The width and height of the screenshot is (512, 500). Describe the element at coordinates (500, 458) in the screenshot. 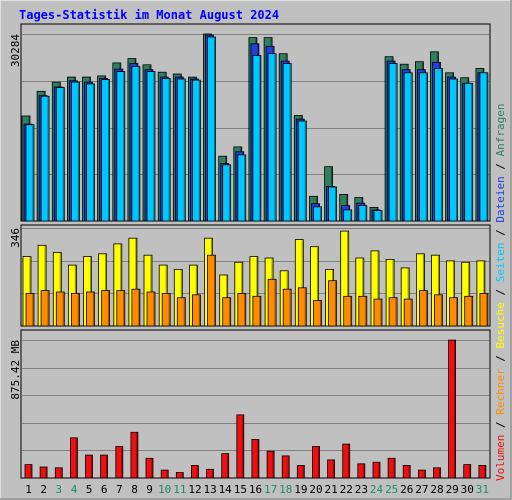

I see `legend-item-volumen: Volumen` at that location.